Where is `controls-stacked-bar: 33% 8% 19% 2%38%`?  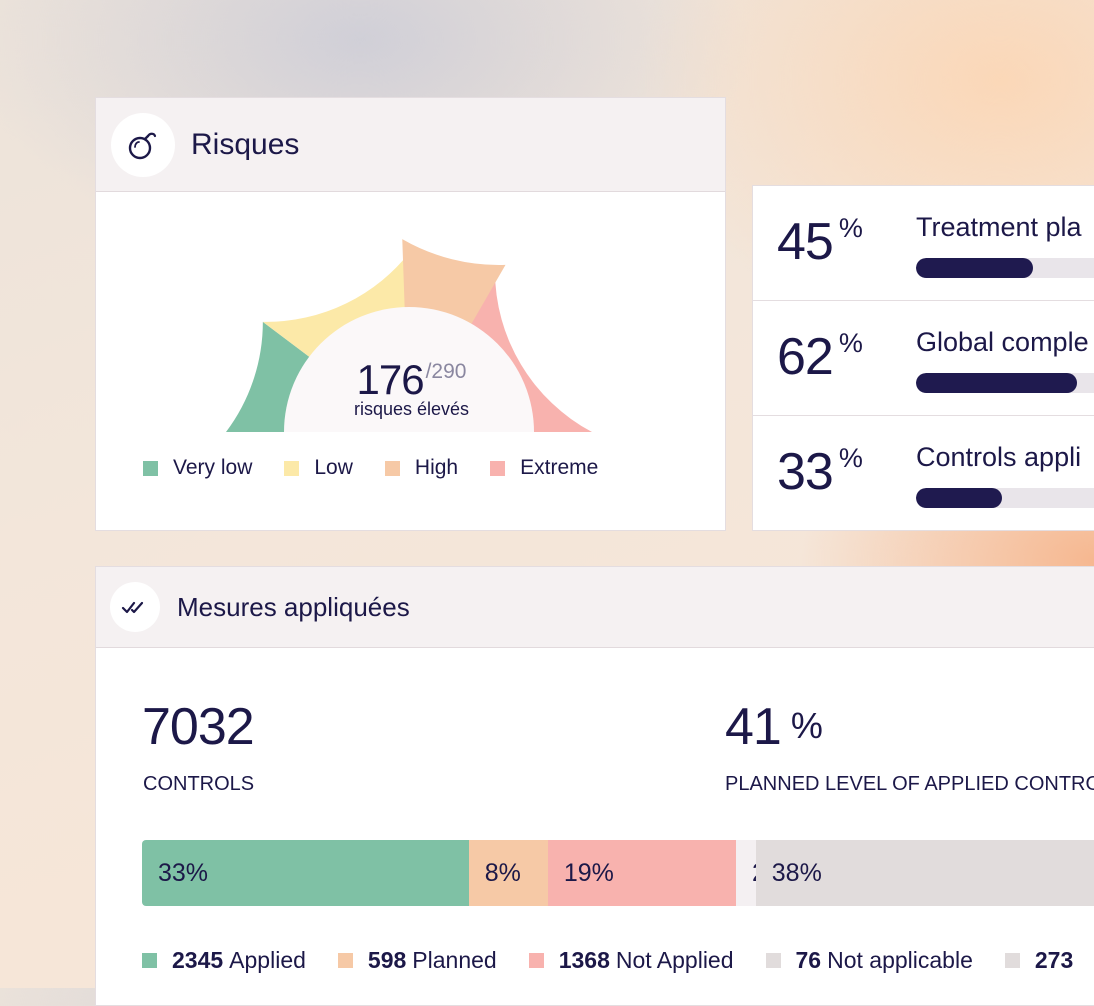 controls-stacked-bar: 33% 8% 19% 2%38% is located at coordinates (618, 873).